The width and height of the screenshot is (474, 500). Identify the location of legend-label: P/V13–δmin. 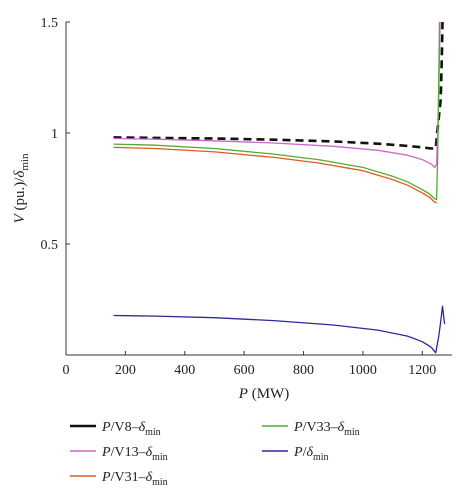
(134, 454).